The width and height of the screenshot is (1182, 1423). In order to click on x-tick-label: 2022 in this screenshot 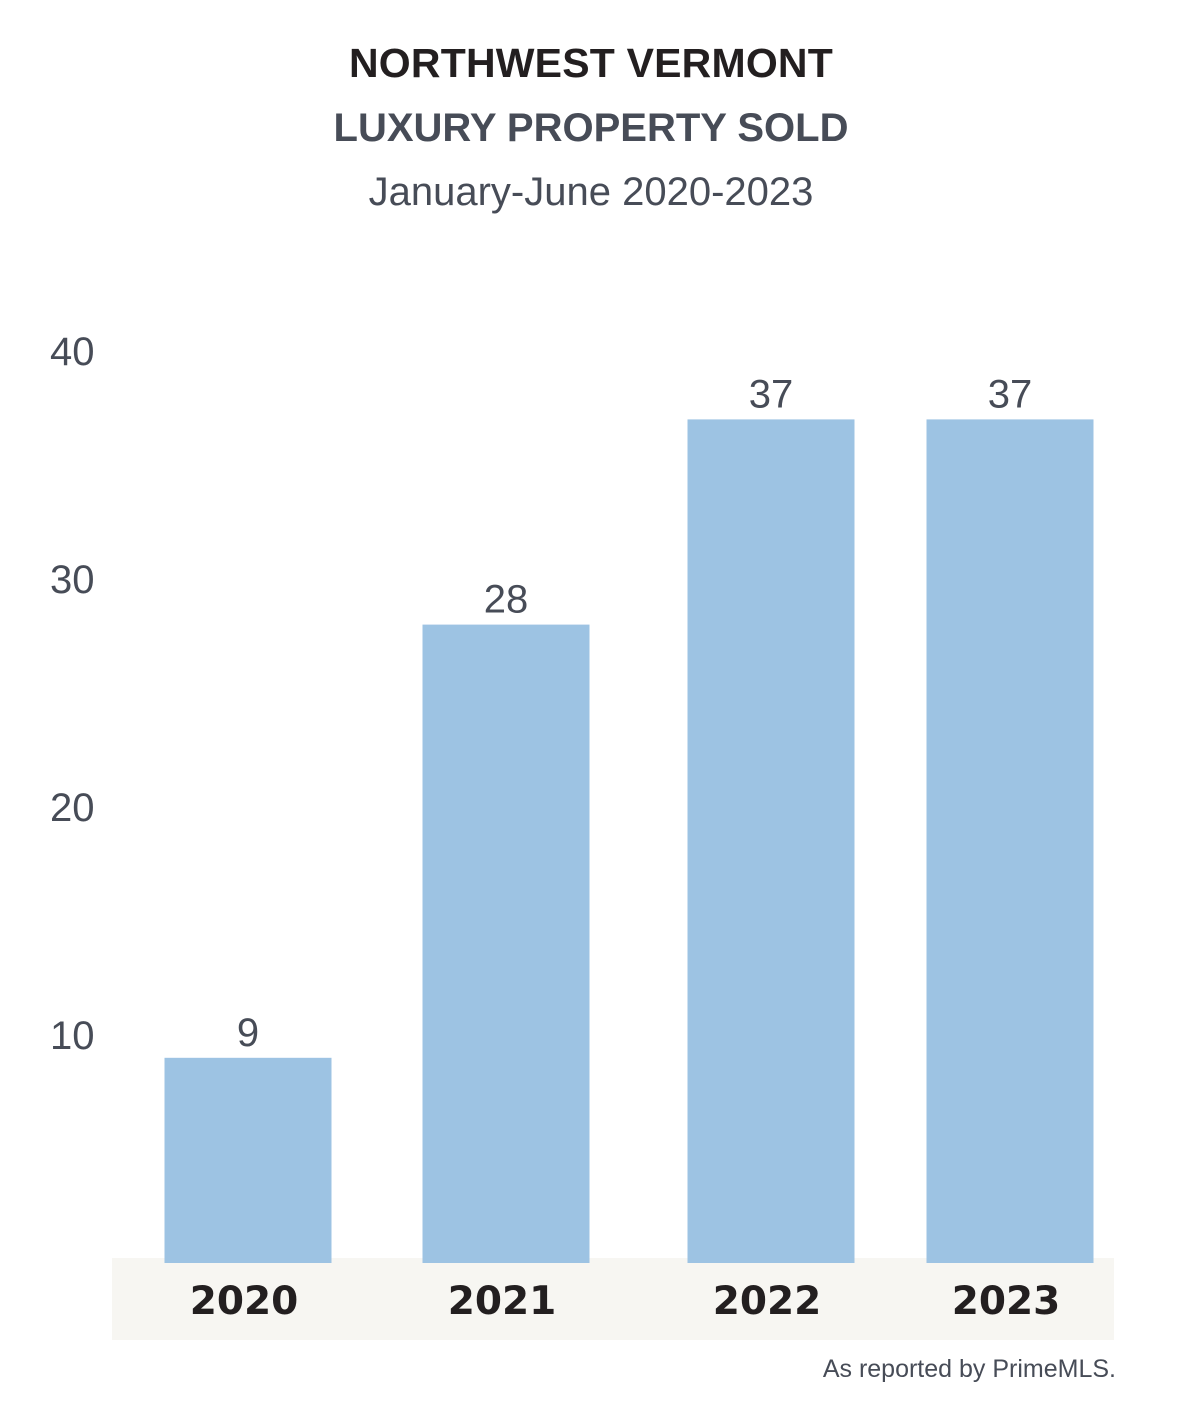, I will do `click(767, 1301)`.